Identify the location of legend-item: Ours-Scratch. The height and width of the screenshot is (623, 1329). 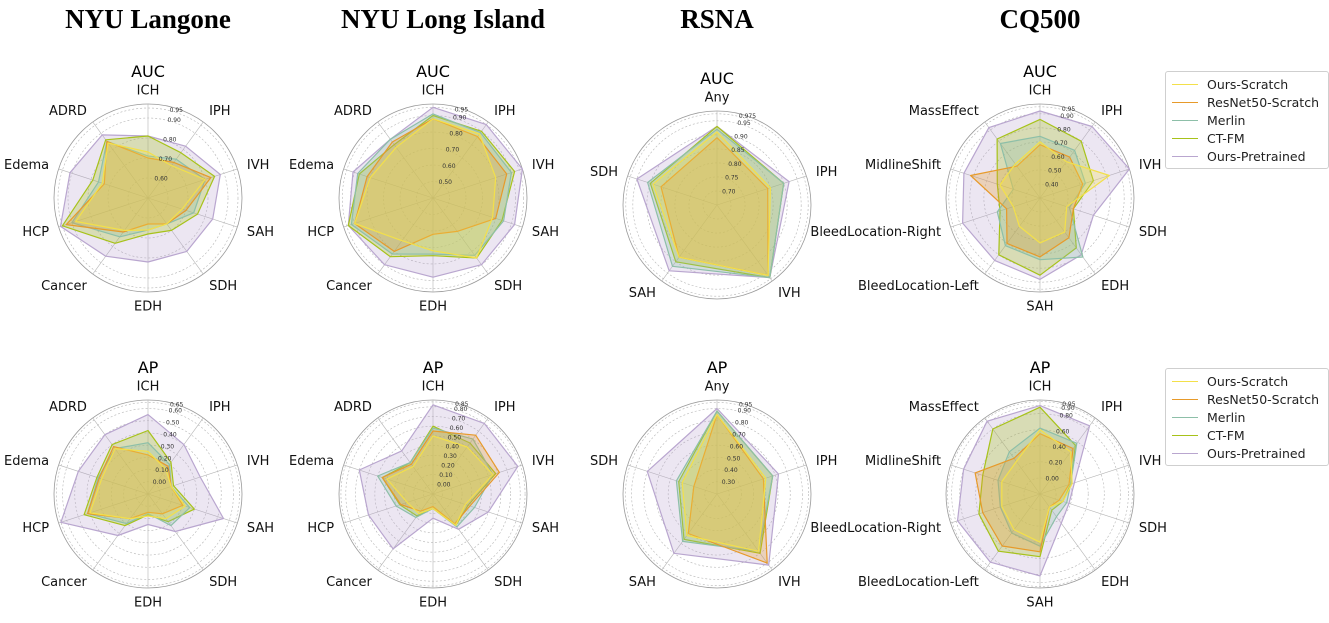
(1247, 381).